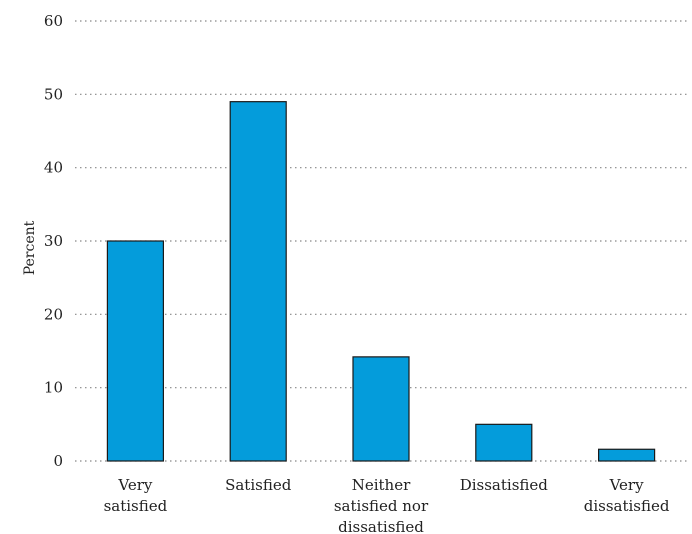 This screenshot has height=534, width=692. I want to click on x-tick-label-line: satisfied nor, so click(381, 506).